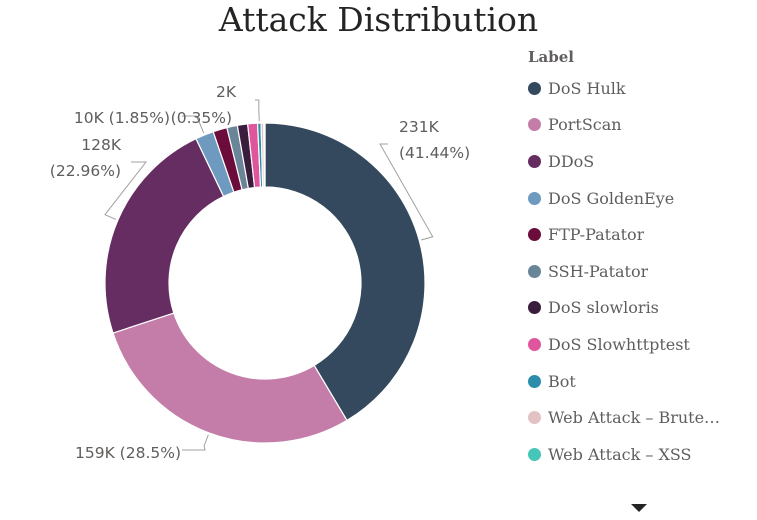 The image size is (757, 520). I want to click on legend-item: DoS Hulk, so click(641, 88).